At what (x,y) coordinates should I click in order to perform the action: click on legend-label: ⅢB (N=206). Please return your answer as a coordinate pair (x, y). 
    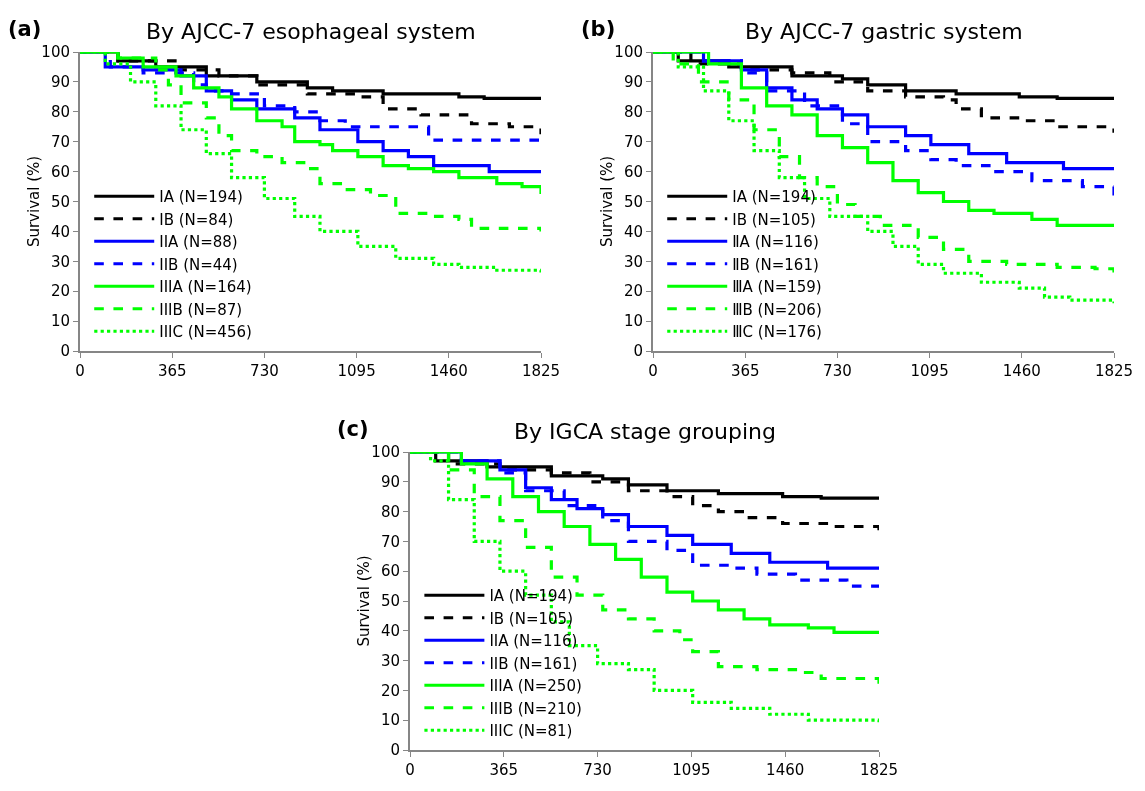
    Looking at the image, I should click on (777, 309).